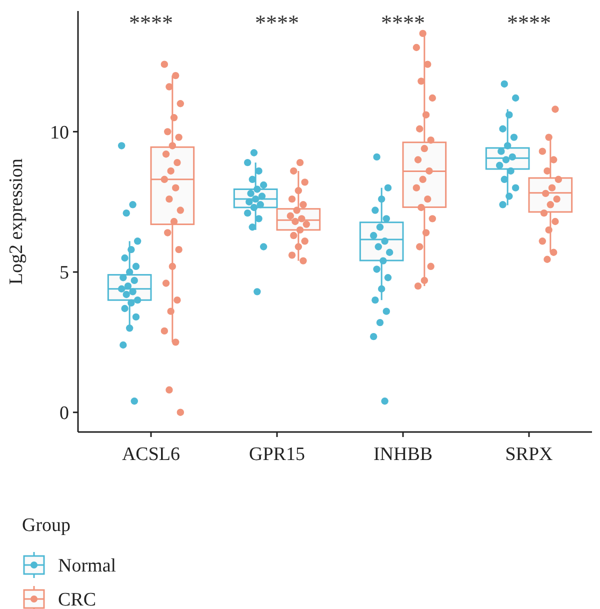 The image size is (600, 609). What do you see at coordinates (64, 273) in the screenshot?
I see `y-tick-label: 5` at bounding box center [64, 273].